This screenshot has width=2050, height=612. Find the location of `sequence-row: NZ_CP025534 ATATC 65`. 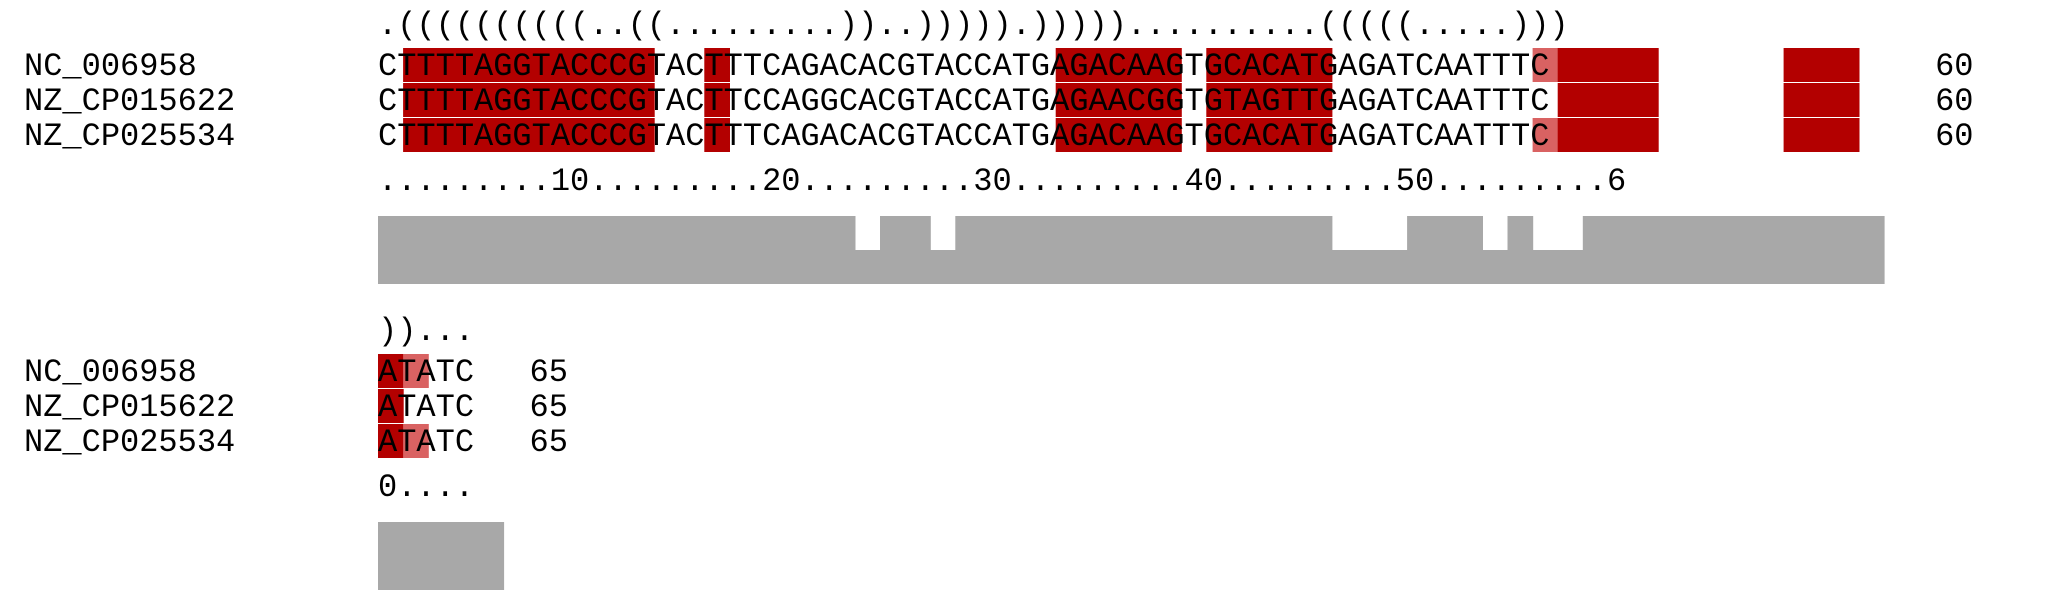

sequence-row: NZ_CP025534 ATATC 65 is located at coordinates (296, 442).